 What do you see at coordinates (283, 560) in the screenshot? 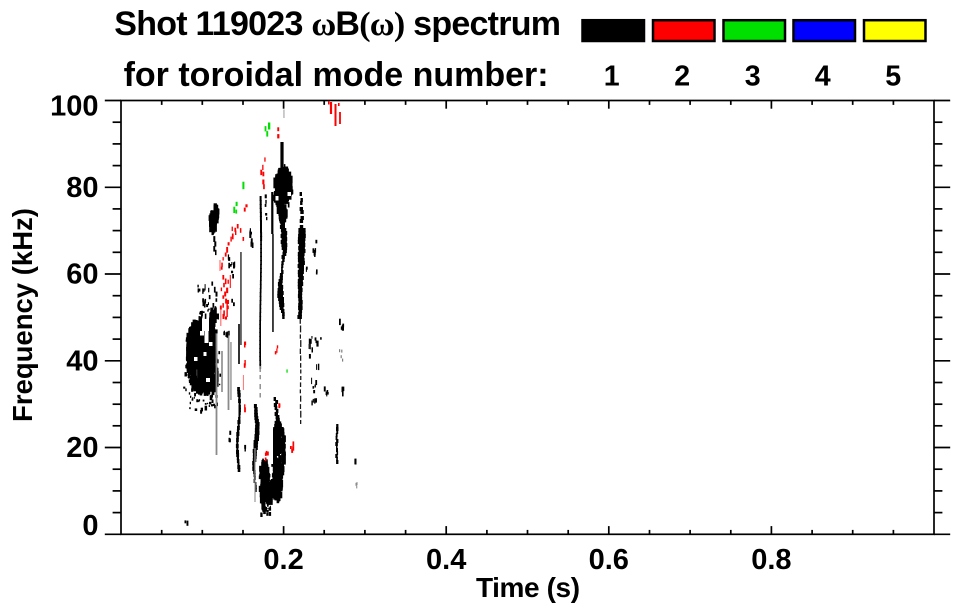
I see `svg-text: 0.2` at bounding box center [283, 560].